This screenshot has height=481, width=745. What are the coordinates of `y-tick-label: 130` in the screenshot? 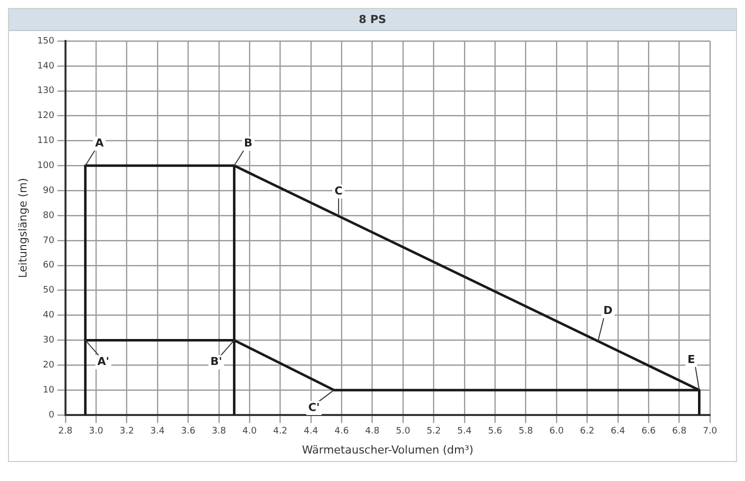 It's located at (46, 91).